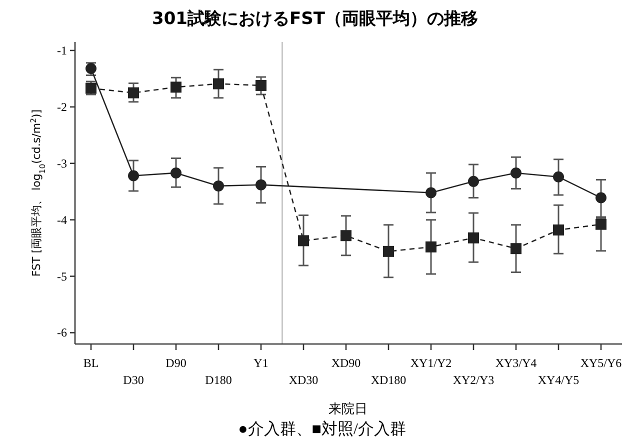 The image size is (630, 441). Describe the element at coordinates (176, 363) in the screenshot. I see `x-tick-label: D90` at that location.